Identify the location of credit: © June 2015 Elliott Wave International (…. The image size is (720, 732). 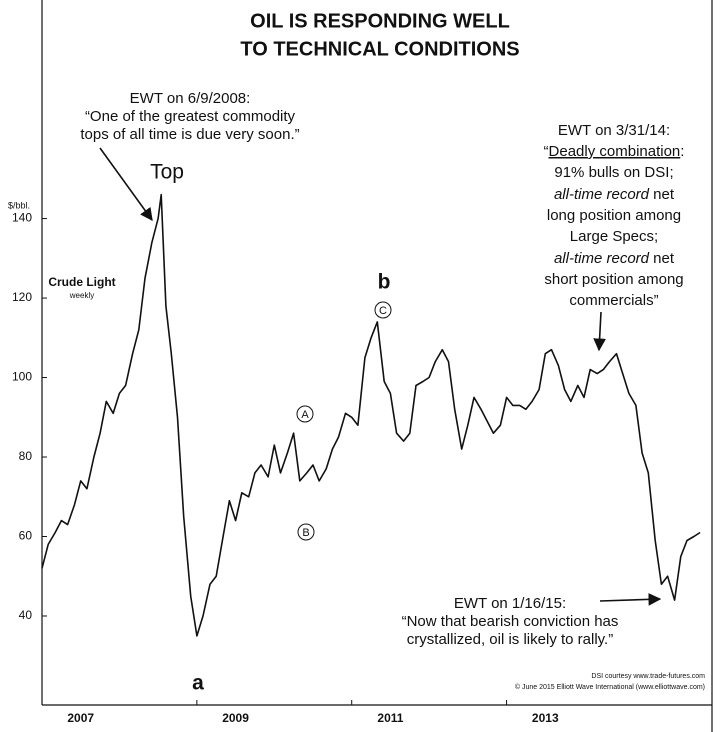
(610, 687).